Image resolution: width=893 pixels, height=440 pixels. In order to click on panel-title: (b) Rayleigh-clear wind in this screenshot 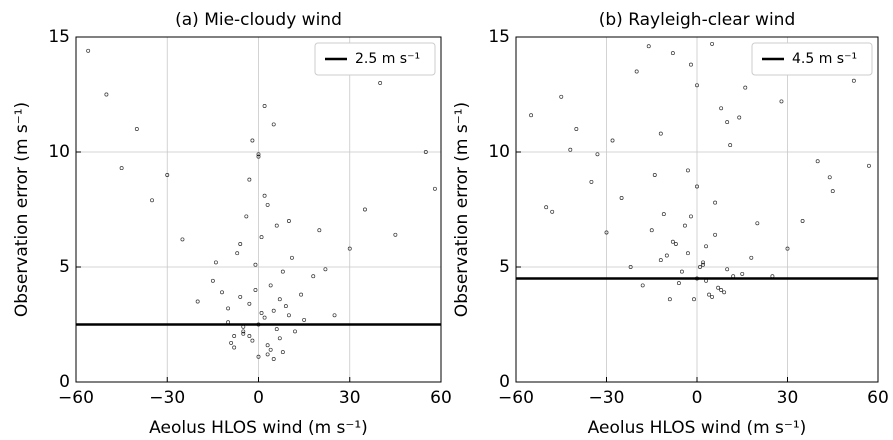, I will do `click(697, 20)`.